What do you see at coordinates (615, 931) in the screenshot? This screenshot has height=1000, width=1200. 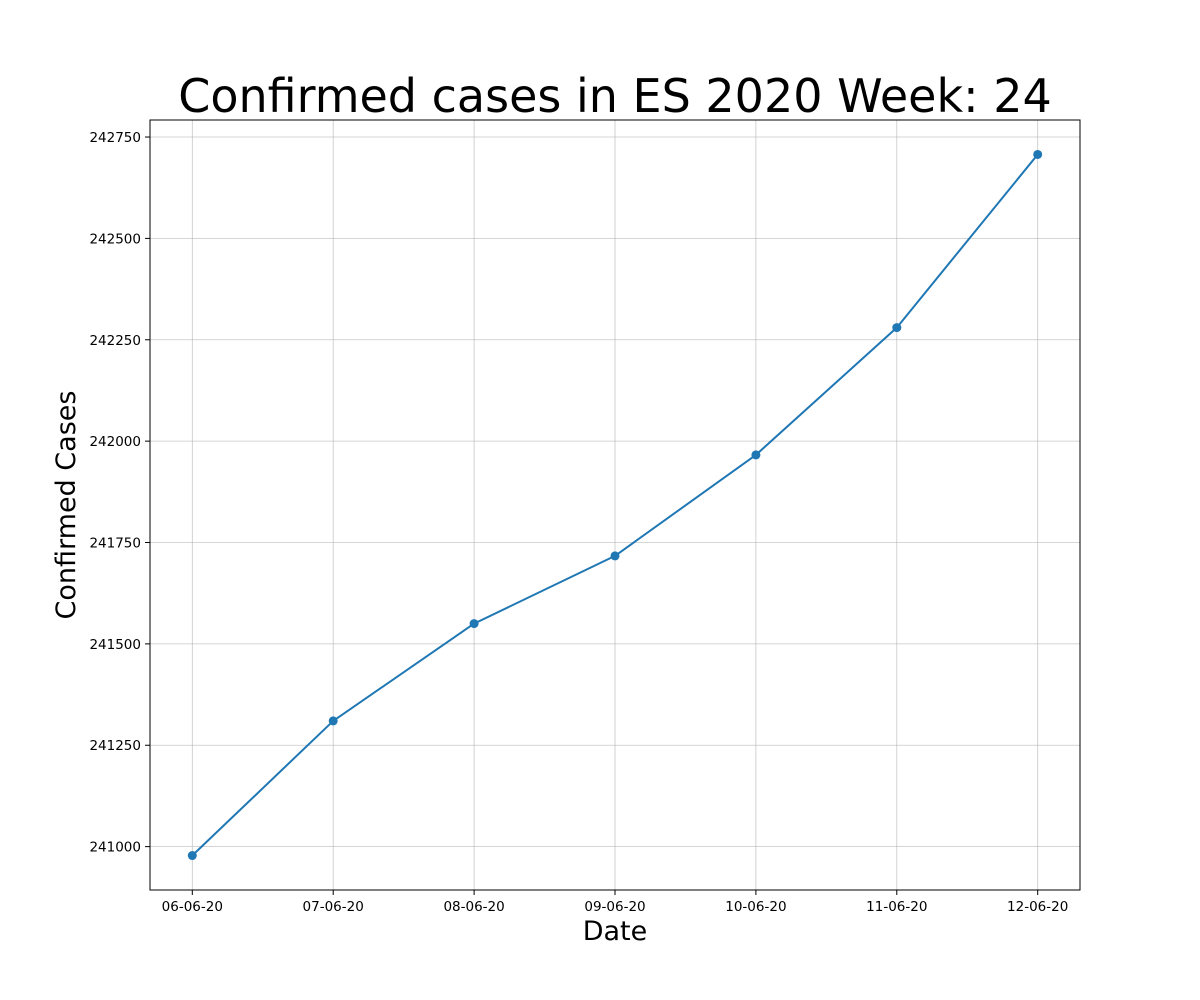 I see `x-axis-label: Date` at bounding box center [615, 931].